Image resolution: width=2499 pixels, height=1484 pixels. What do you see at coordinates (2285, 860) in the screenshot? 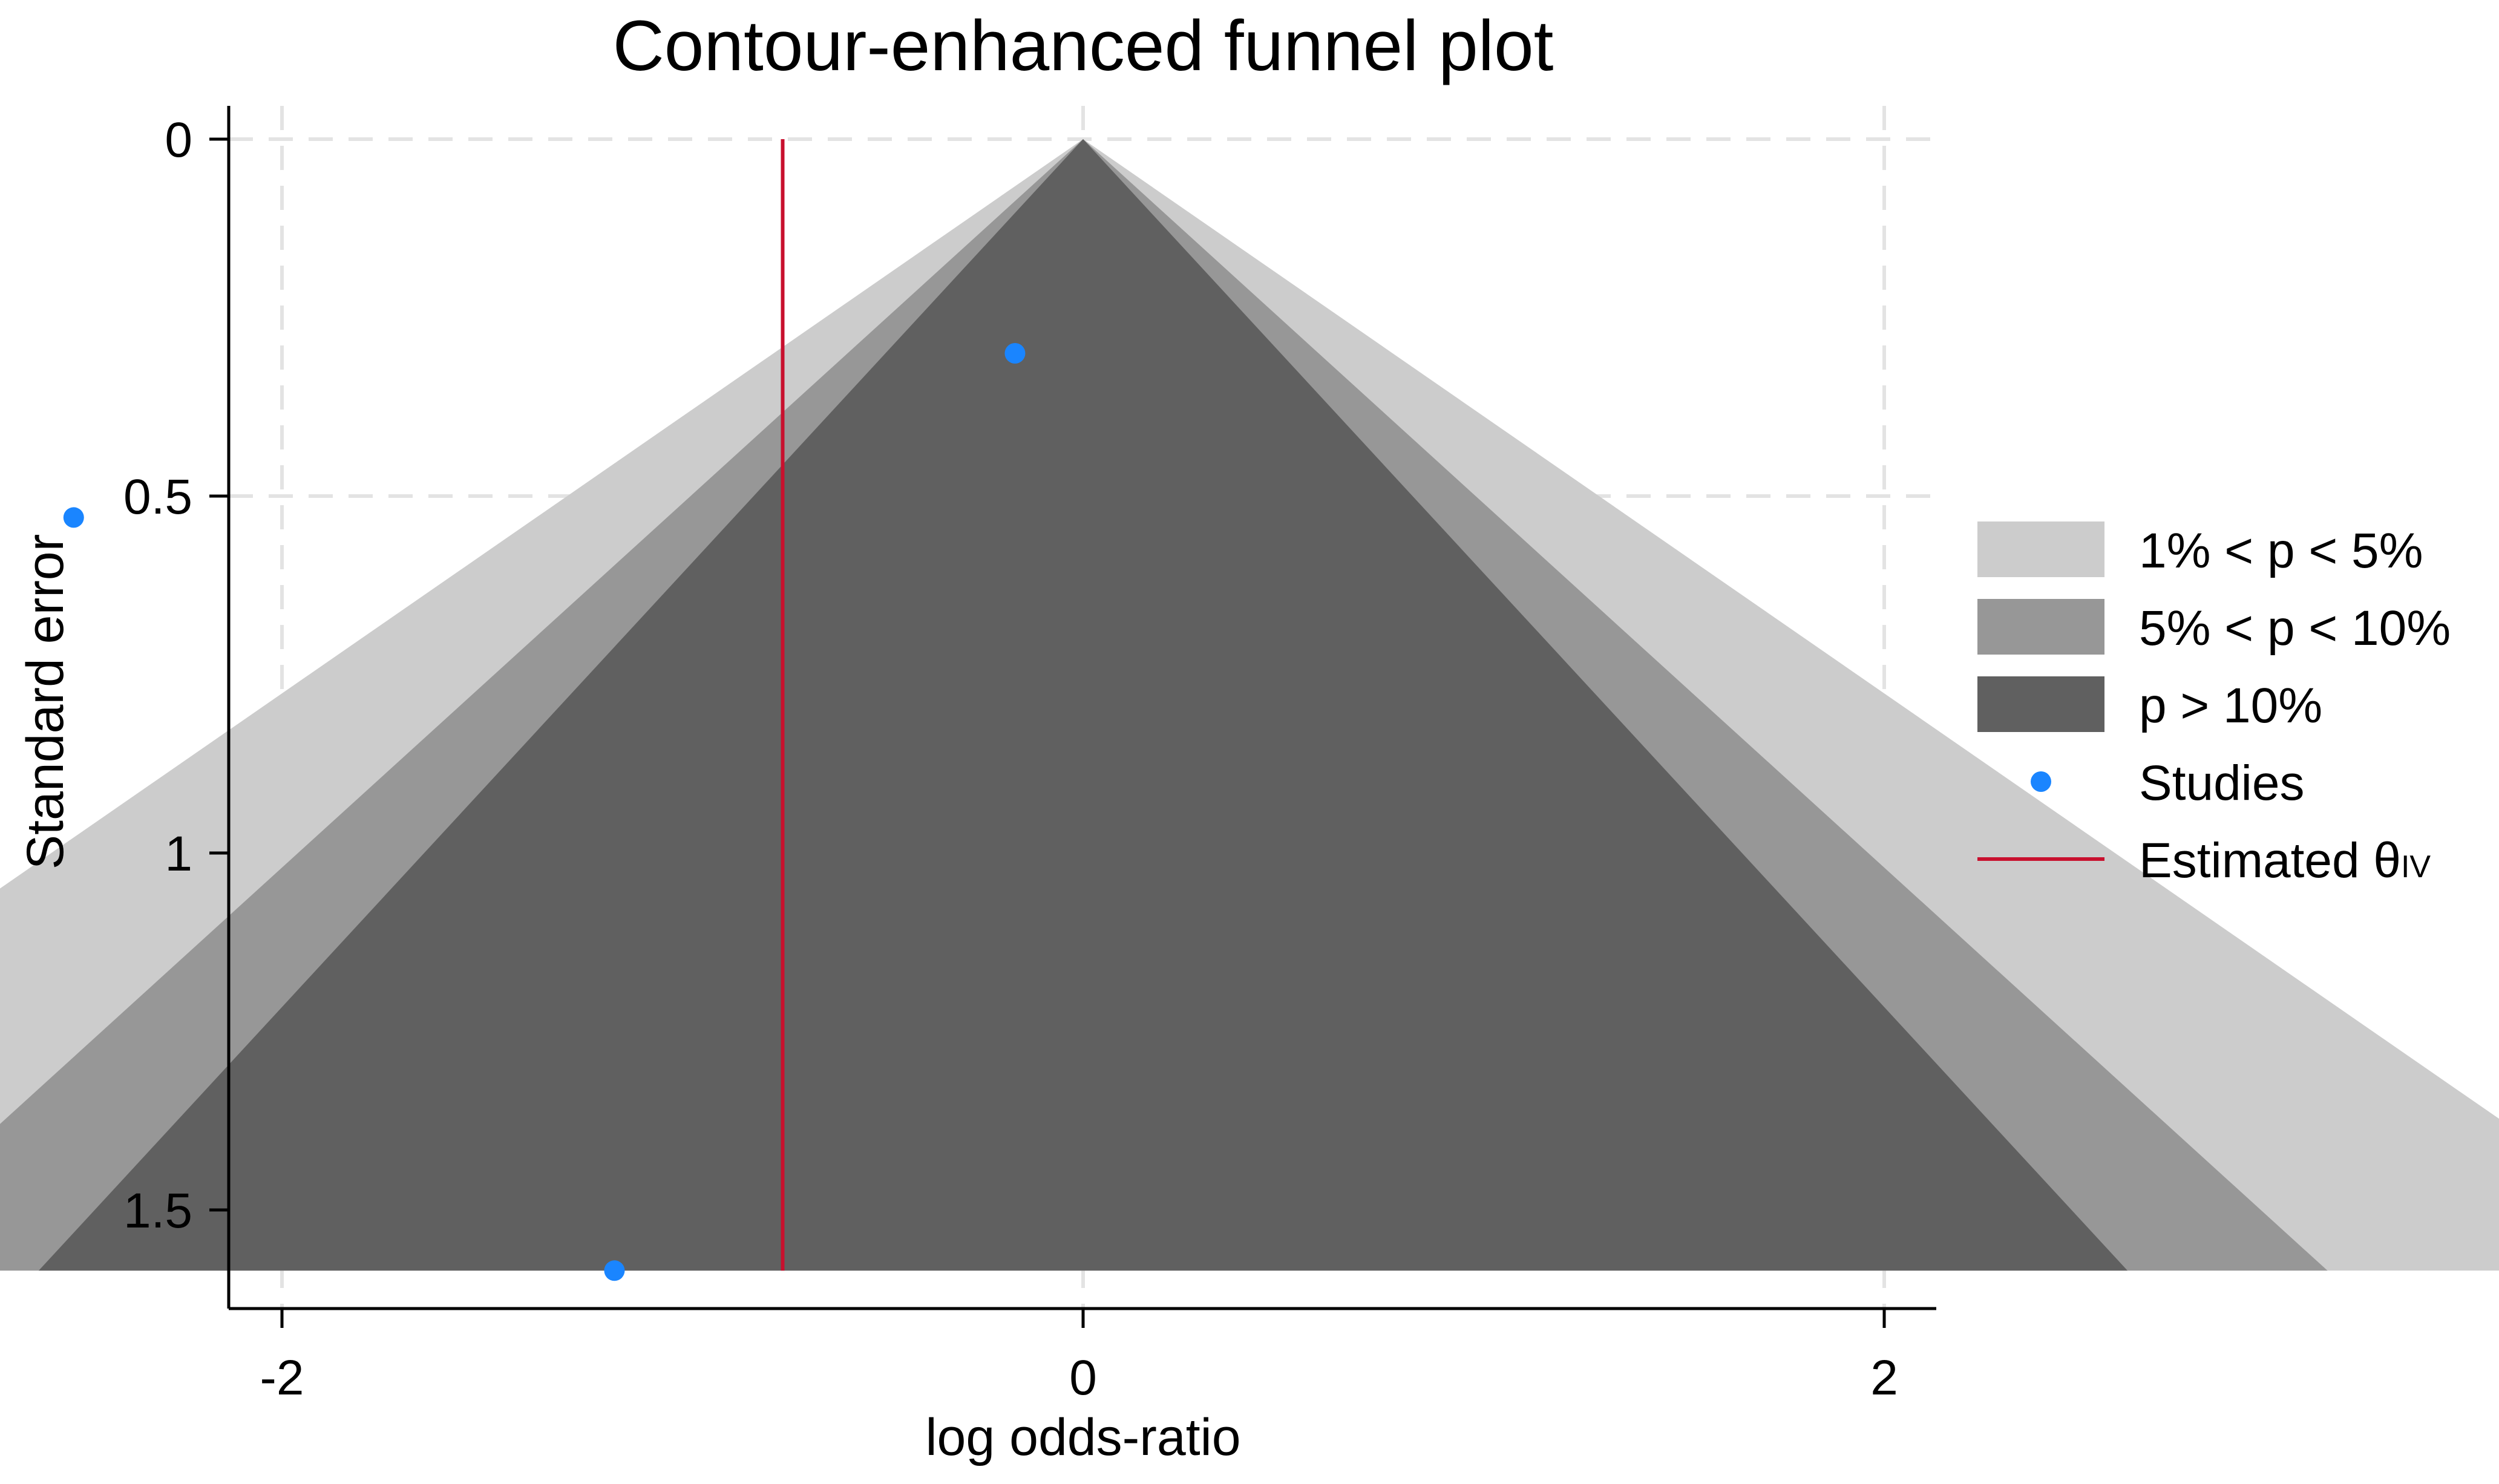
I see `legend-label-estimate: Estimated θIV` at bounding box center [2285, 860].